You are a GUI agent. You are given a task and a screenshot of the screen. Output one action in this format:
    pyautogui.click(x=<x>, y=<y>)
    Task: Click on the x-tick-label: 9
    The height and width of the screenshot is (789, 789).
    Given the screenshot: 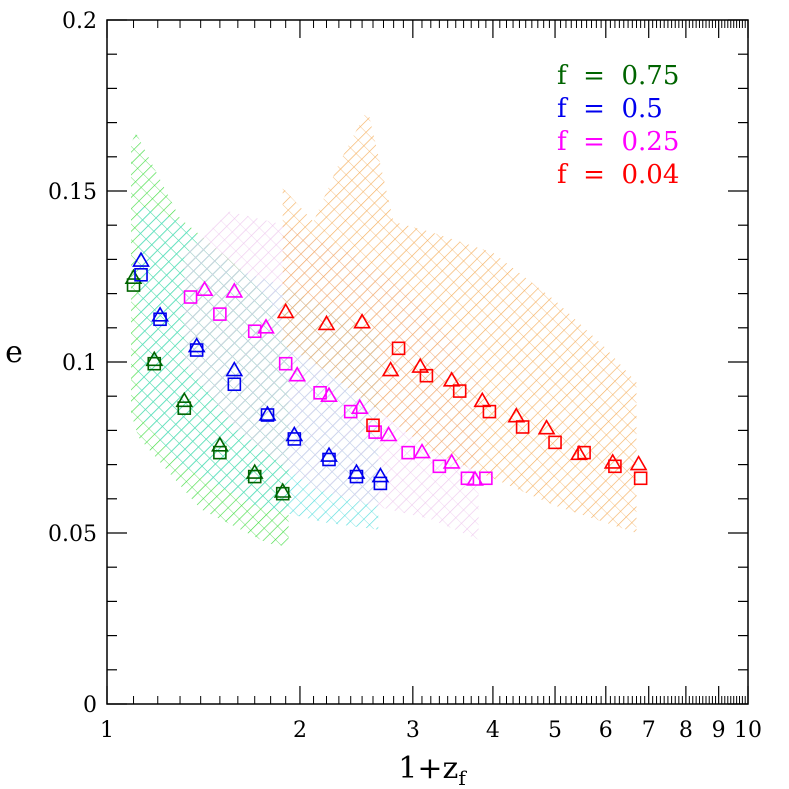 What is the action you would take?
    pyautogui.click(x=719, y=730)
    